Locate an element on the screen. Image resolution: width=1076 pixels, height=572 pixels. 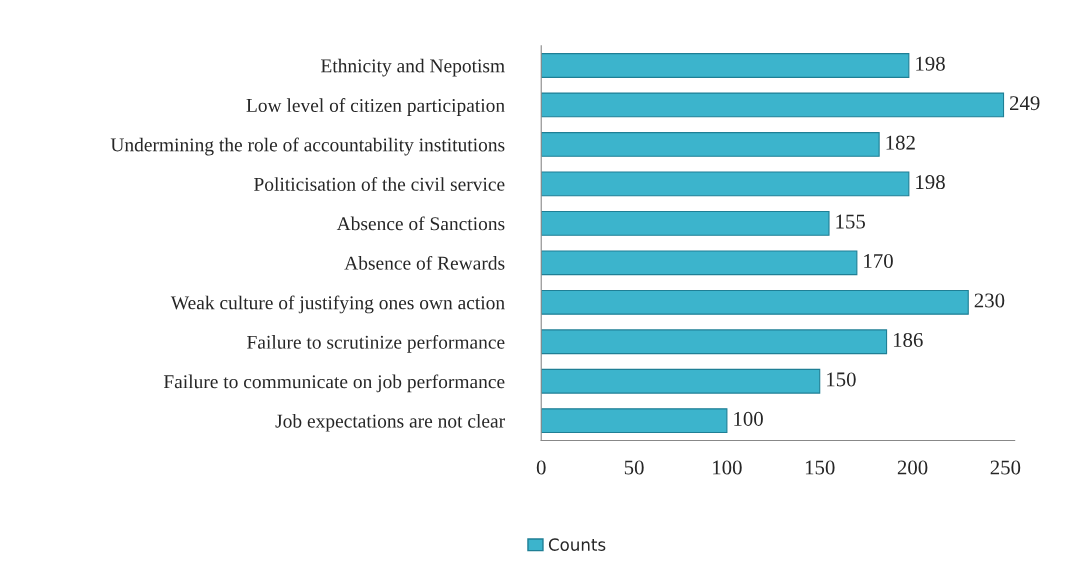
x-tick-label: 0 is located at coordinates (541, 467).